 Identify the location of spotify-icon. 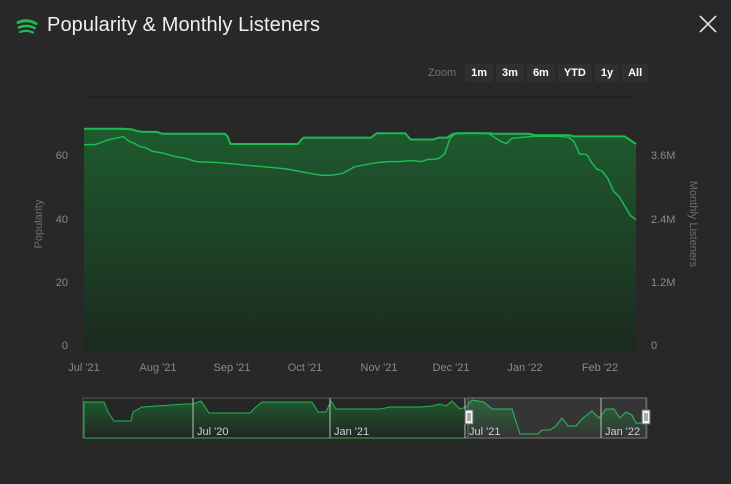
(27, 26).